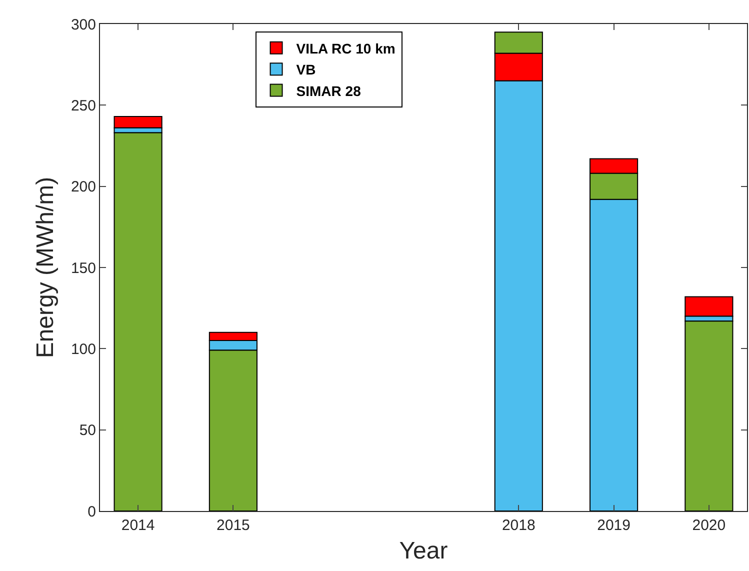 This screenshot has height=571, width=749. I want to click on x-tick-label: 2020, so click(709, 525).